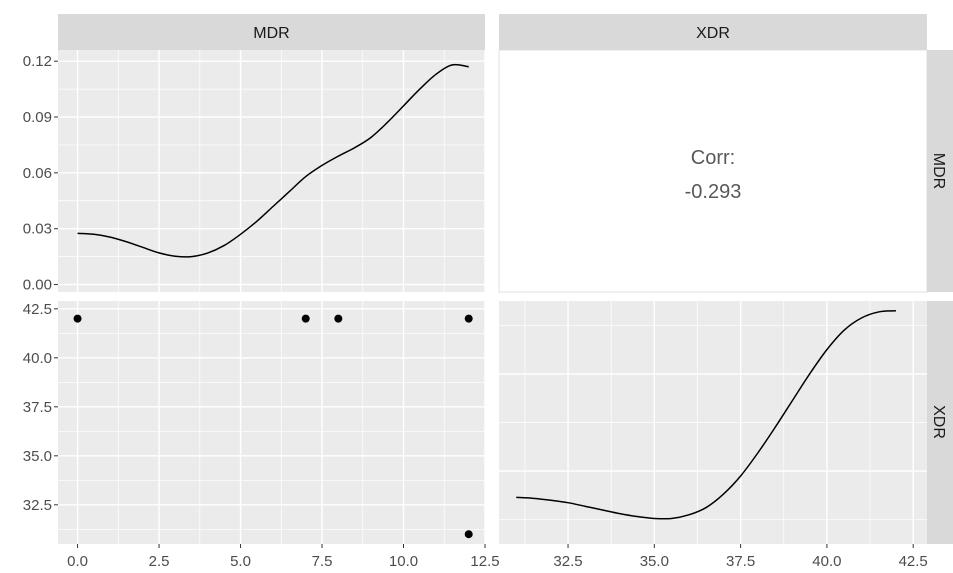 The image size is (953, 573). What do you see at coordinates (322, 561) in the screenshot?
I see `scatter-x-tick-label: 7.5` at bounding box center [322, 561].